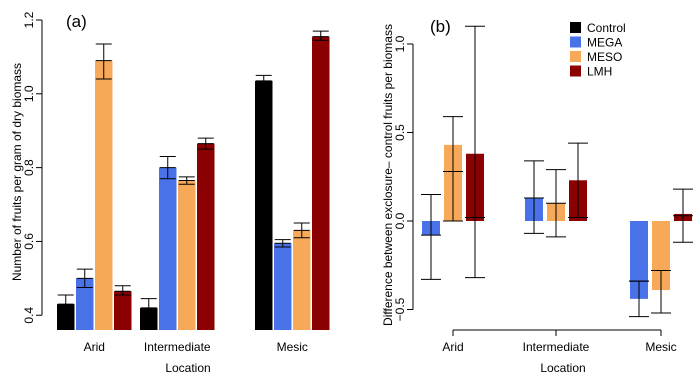  I want to click on panel-a-y-axis: 0.4 0.6 0.8 1.0 1.2, so click(32, 167).